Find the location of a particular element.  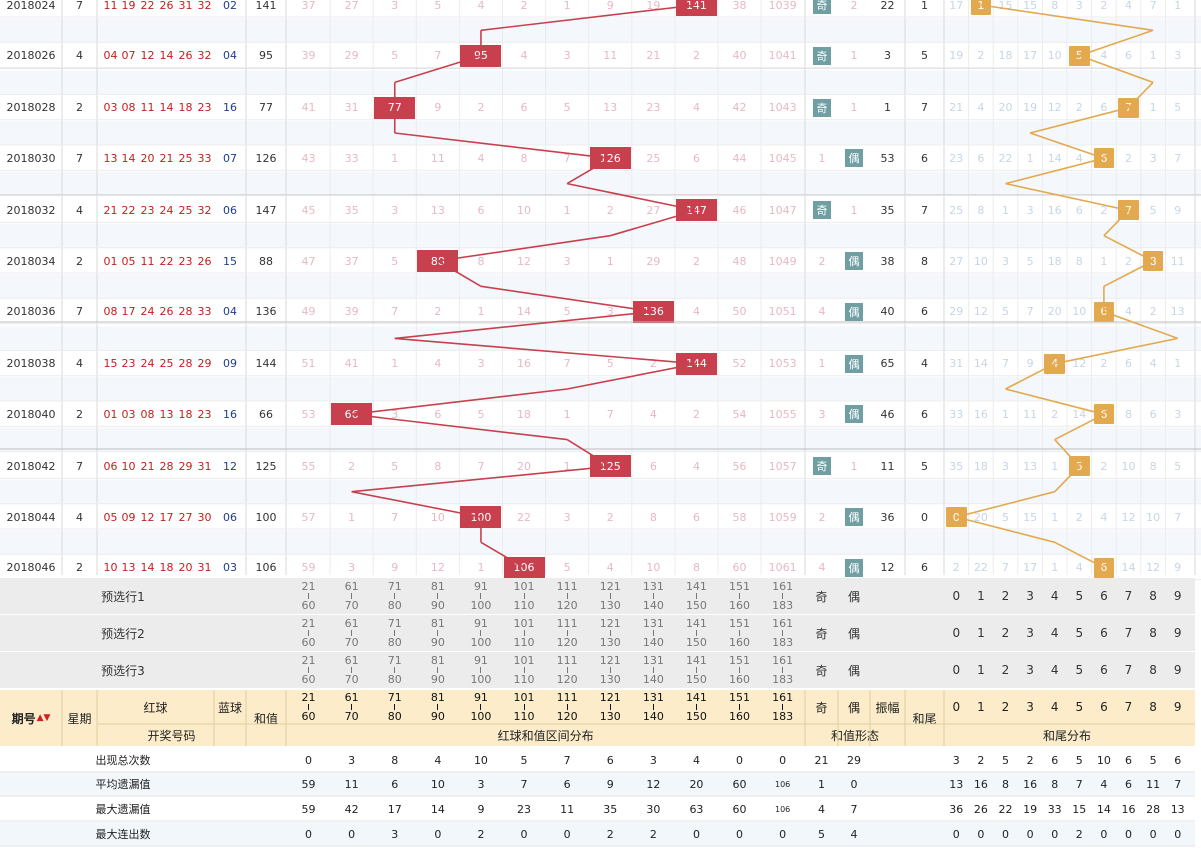

red-ball-number: 22 is located at coordinates (185, 133).